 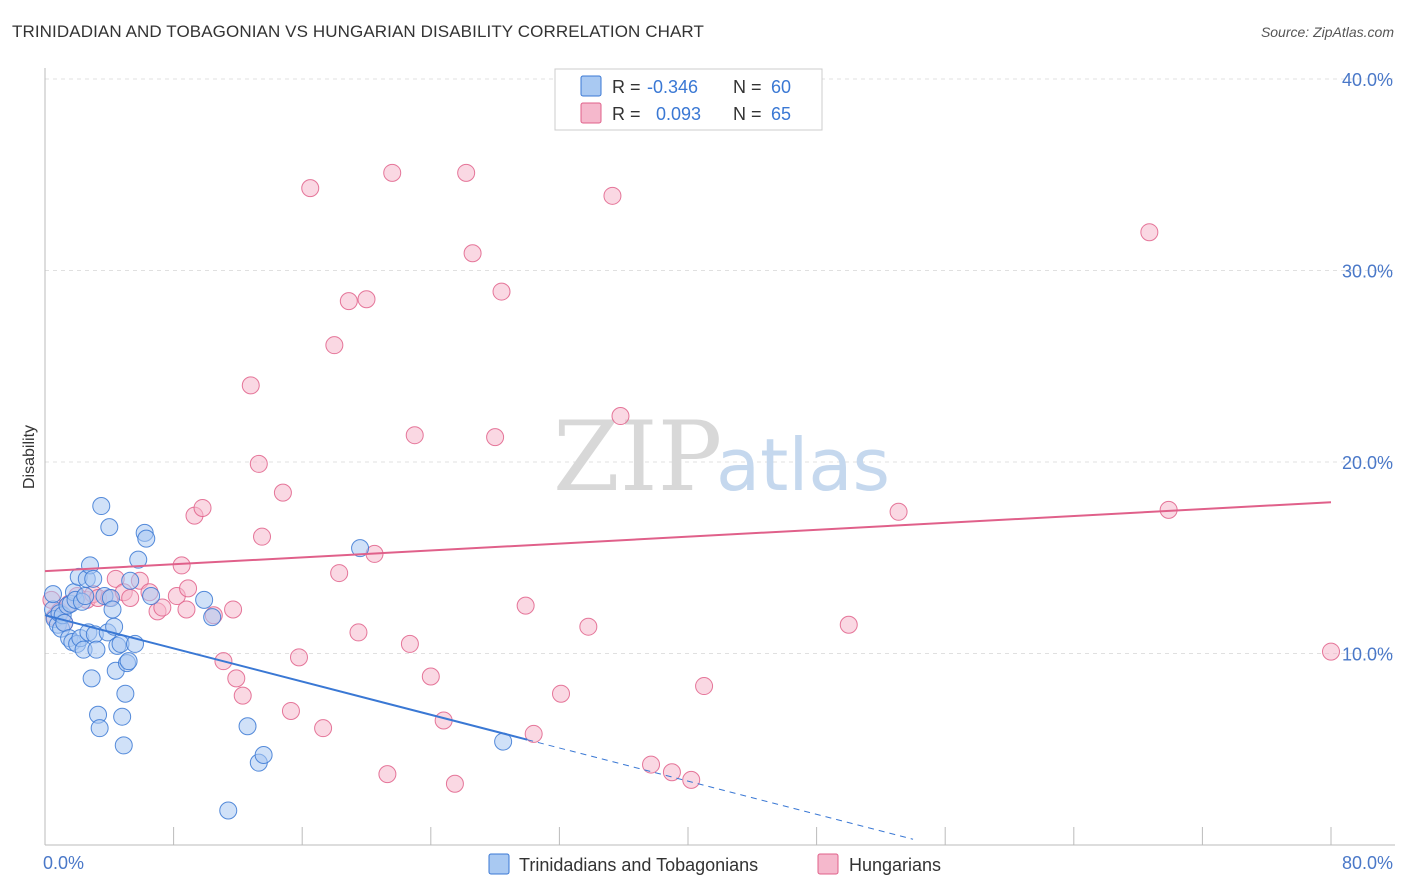 I want to click on y-axis-label: Disability, so click(x=29, y=457).